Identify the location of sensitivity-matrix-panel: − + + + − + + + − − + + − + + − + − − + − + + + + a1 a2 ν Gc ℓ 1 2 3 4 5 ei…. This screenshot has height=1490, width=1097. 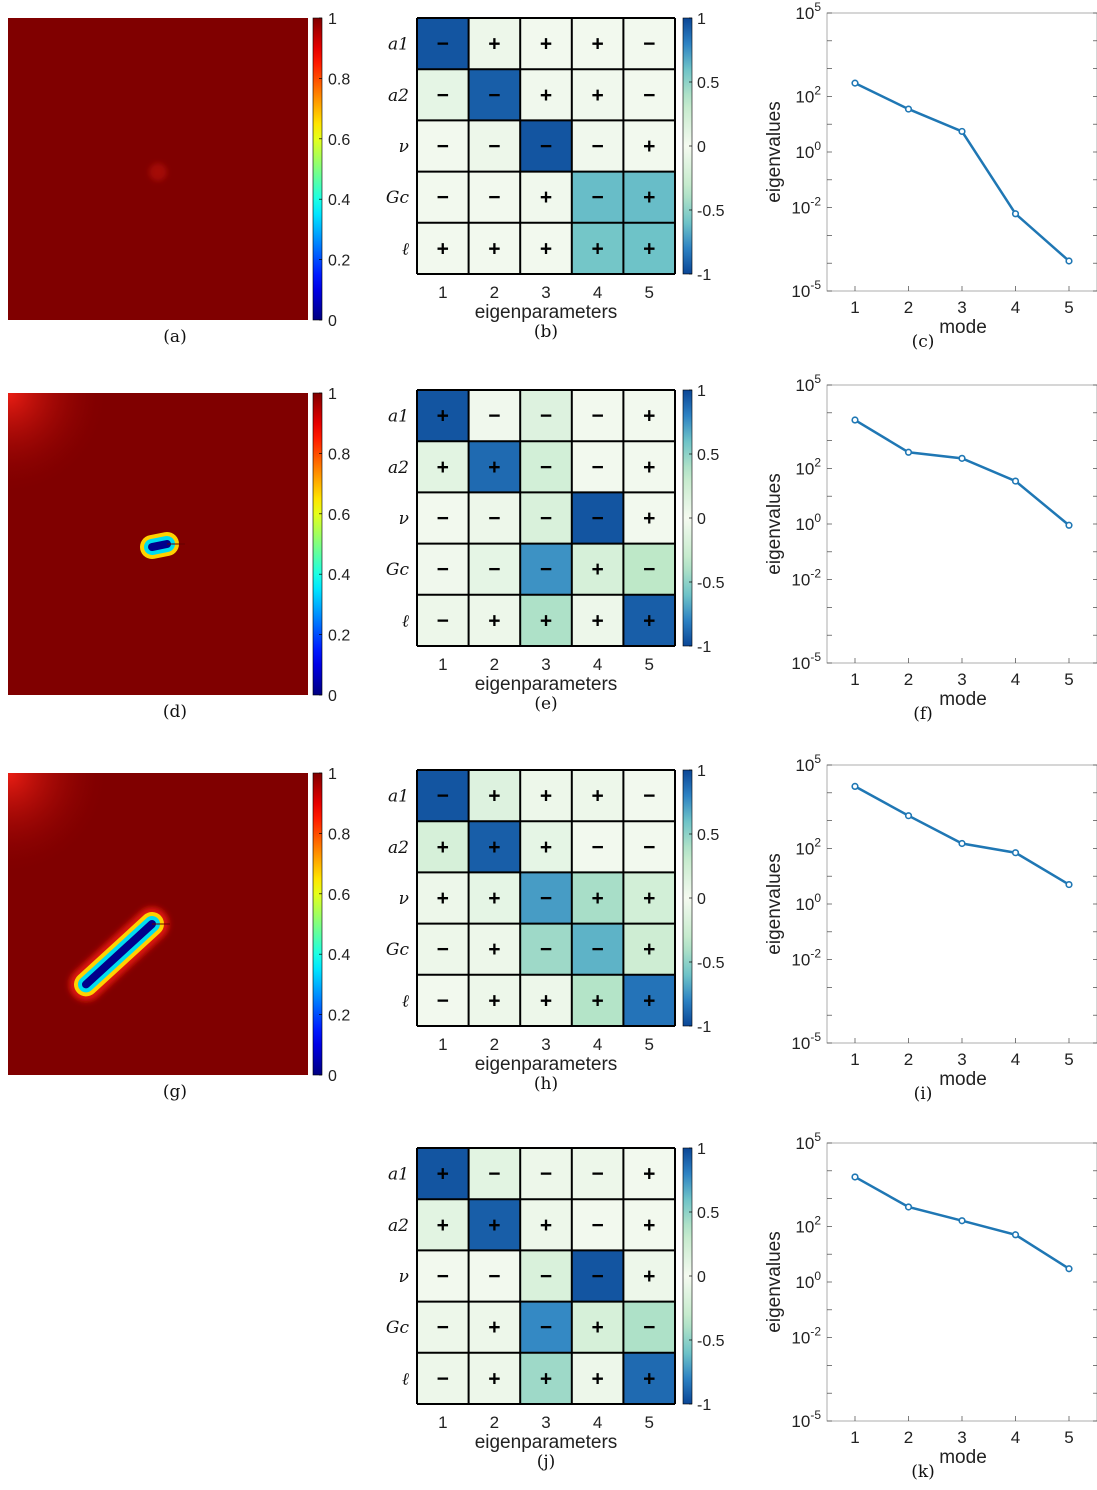
(555, 928).